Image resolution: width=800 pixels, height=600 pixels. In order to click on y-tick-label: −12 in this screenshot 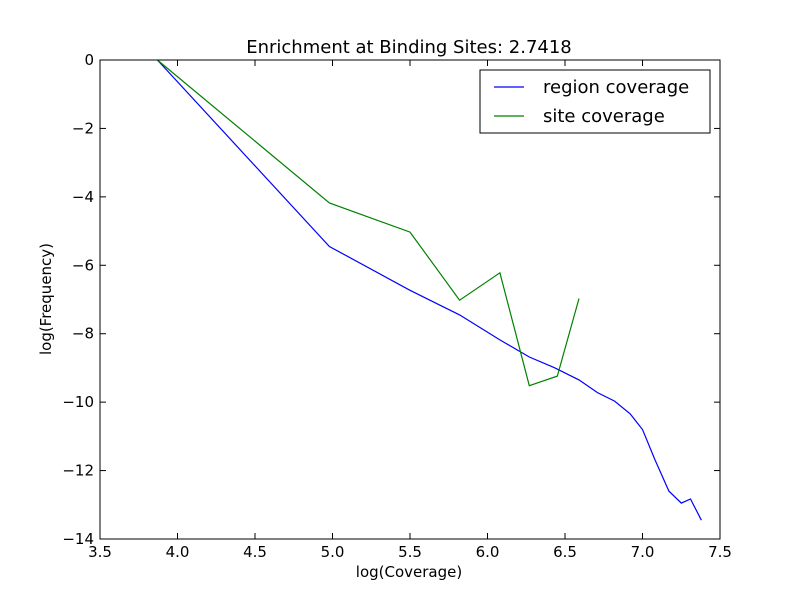, I will do `click(78, 471)`.